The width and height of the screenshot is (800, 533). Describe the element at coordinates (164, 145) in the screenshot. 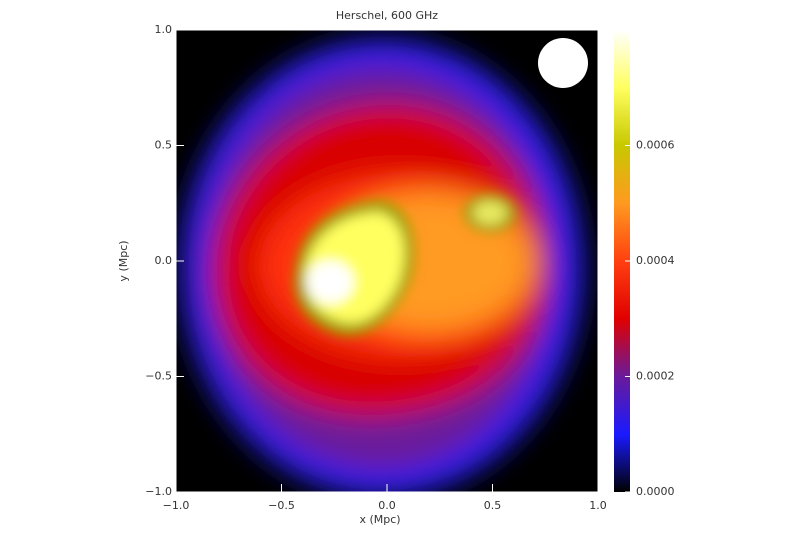

I see `y-tick-label: 0.5` at that location.